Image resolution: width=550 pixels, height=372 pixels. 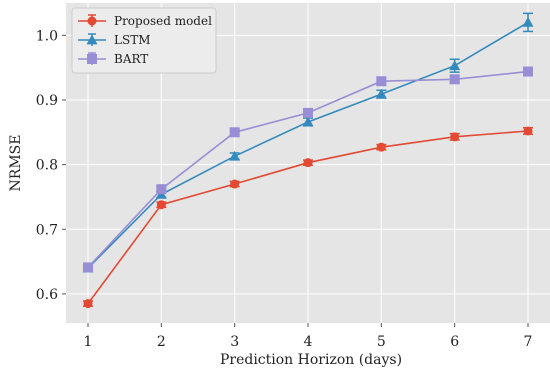 What do you see at coordinates (47, 295) in the screenshot?
I see `y-tick-label: 0.6` at bounding box center [47, 295].